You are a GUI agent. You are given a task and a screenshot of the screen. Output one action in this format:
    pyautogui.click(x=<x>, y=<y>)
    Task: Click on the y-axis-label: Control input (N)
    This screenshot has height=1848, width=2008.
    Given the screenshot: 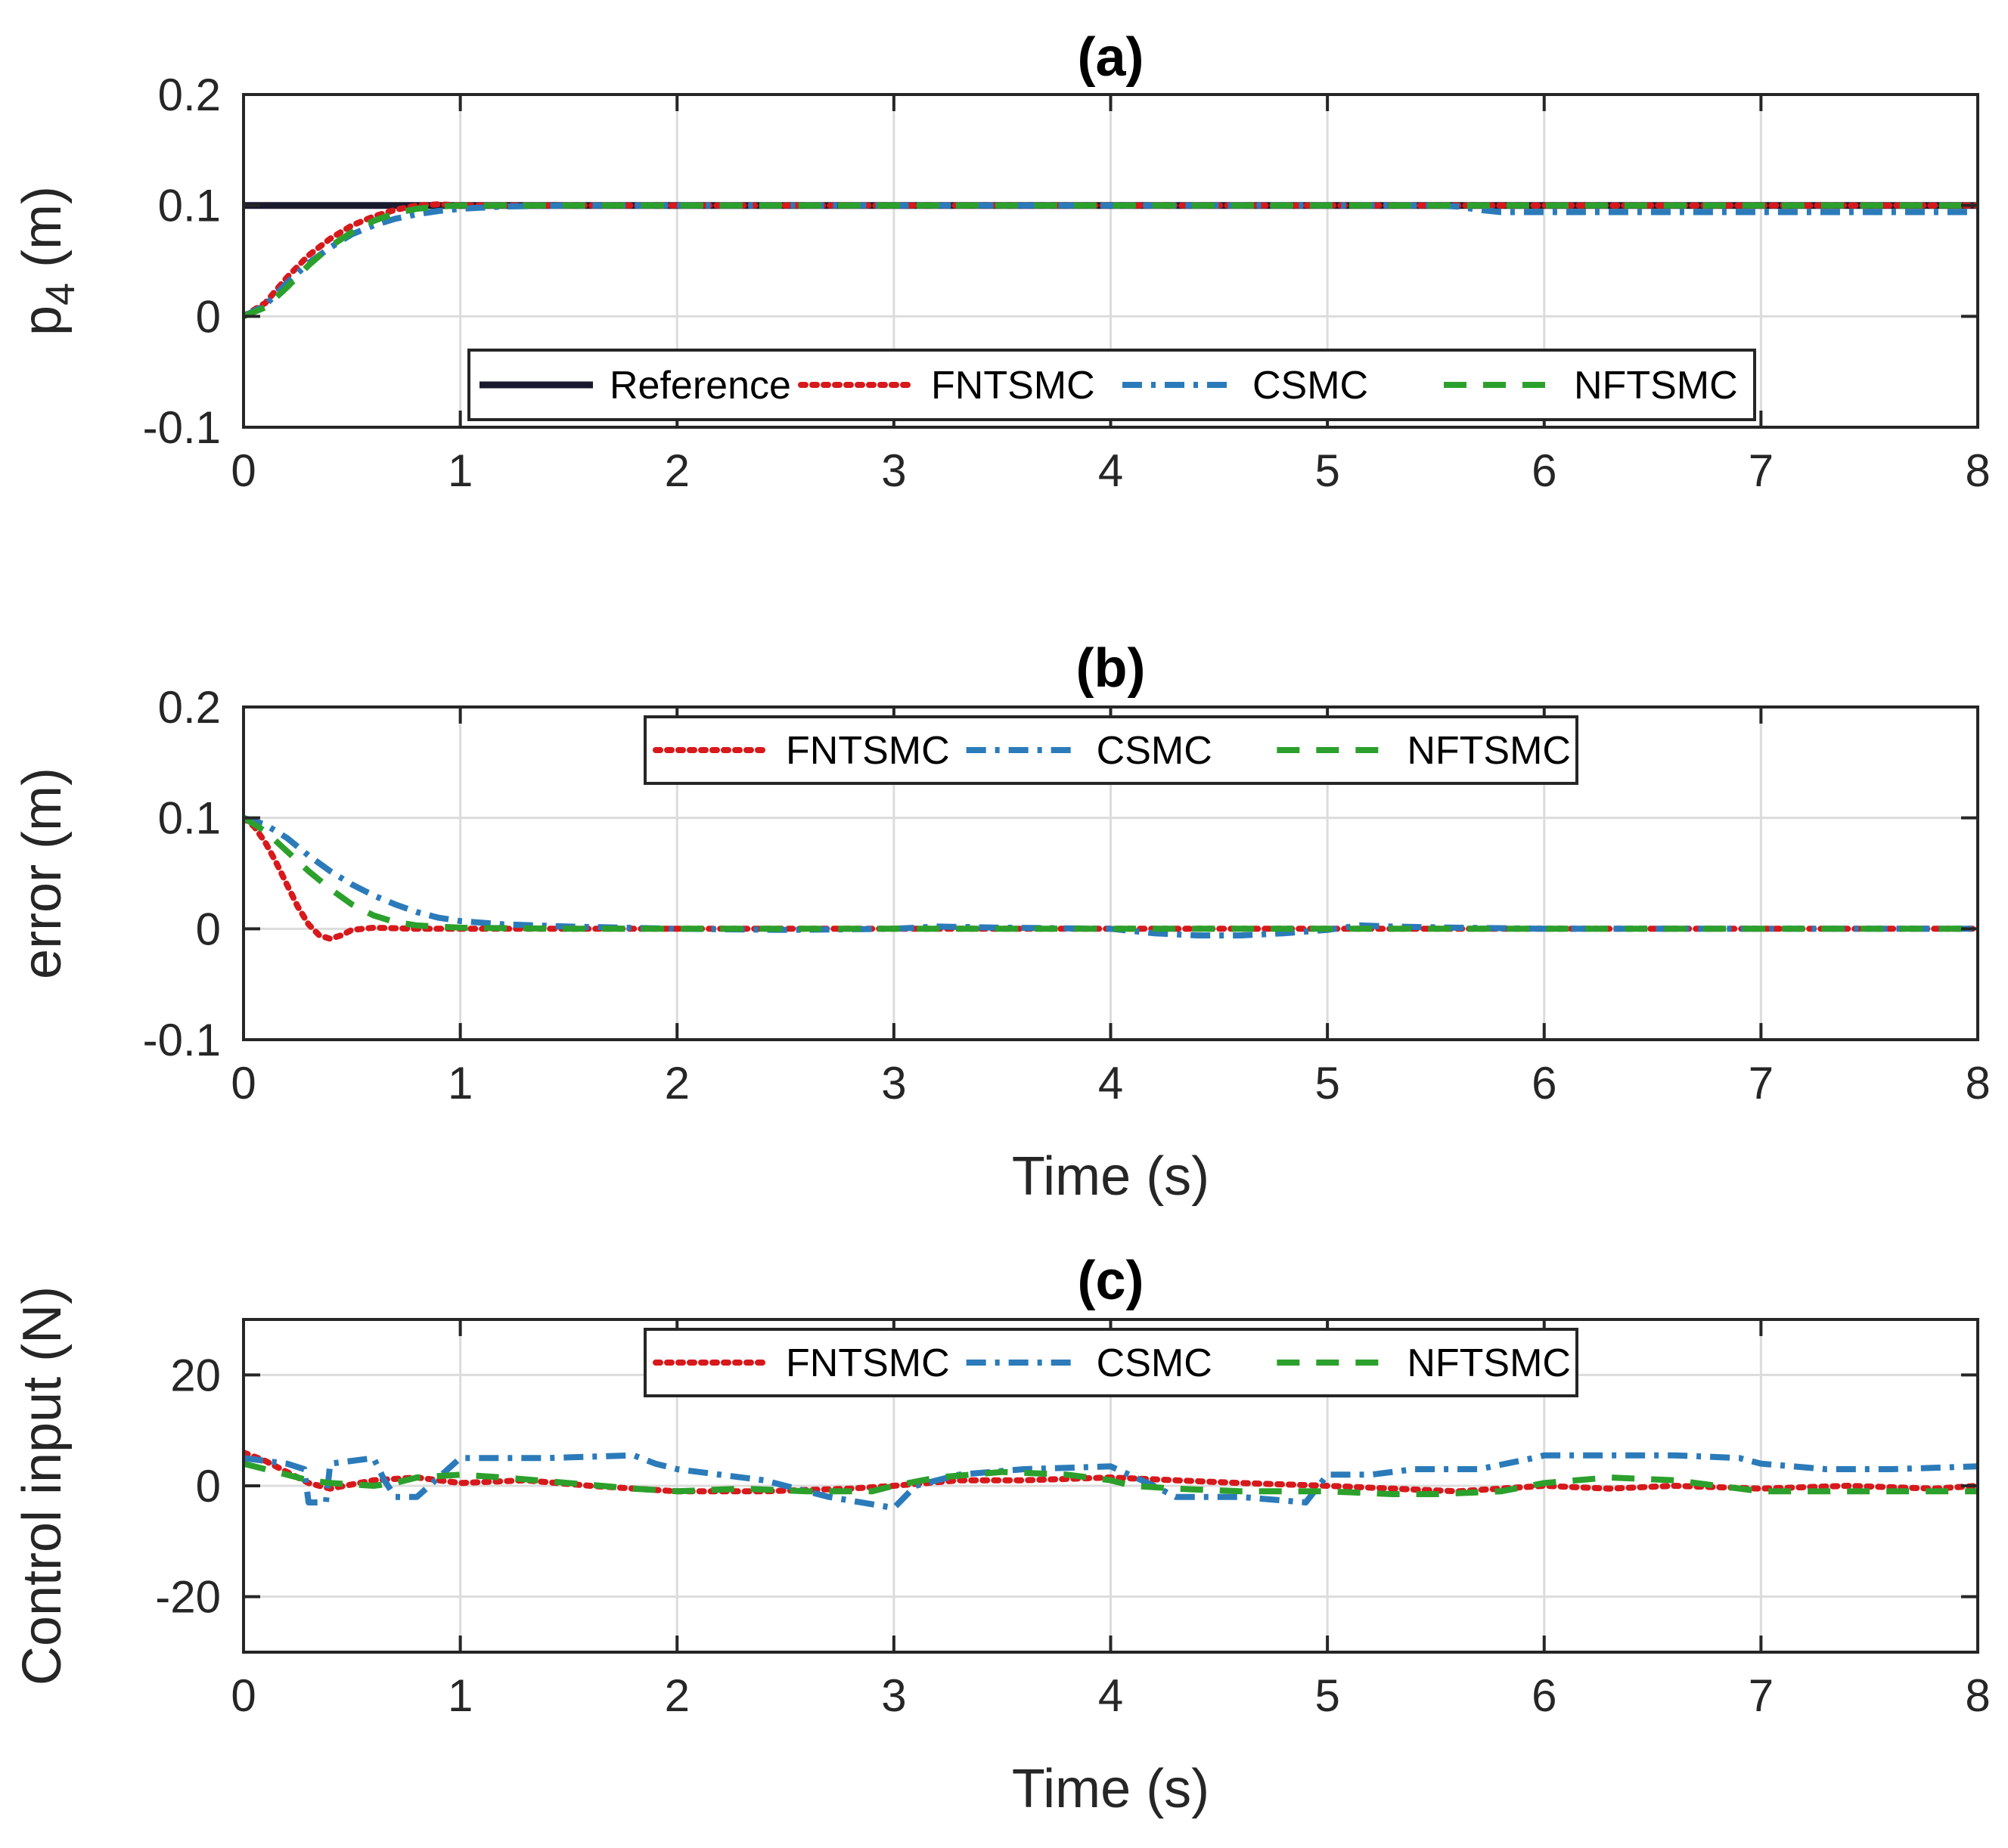 What is the action you would take?
    pyautogui.click(x=43, y=1485)
    